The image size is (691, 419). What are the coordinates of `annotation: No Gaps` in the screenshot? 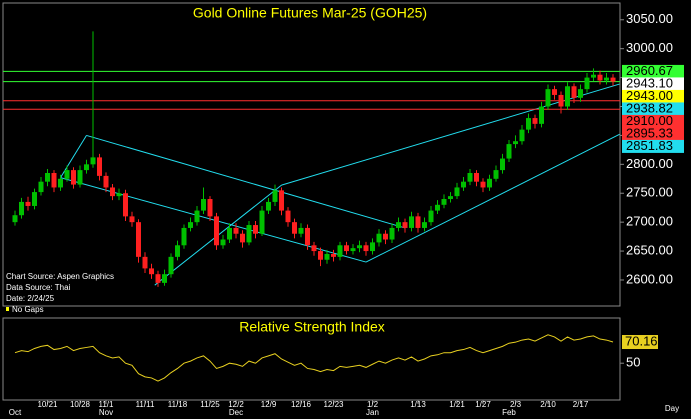 It's located at (28, 309).